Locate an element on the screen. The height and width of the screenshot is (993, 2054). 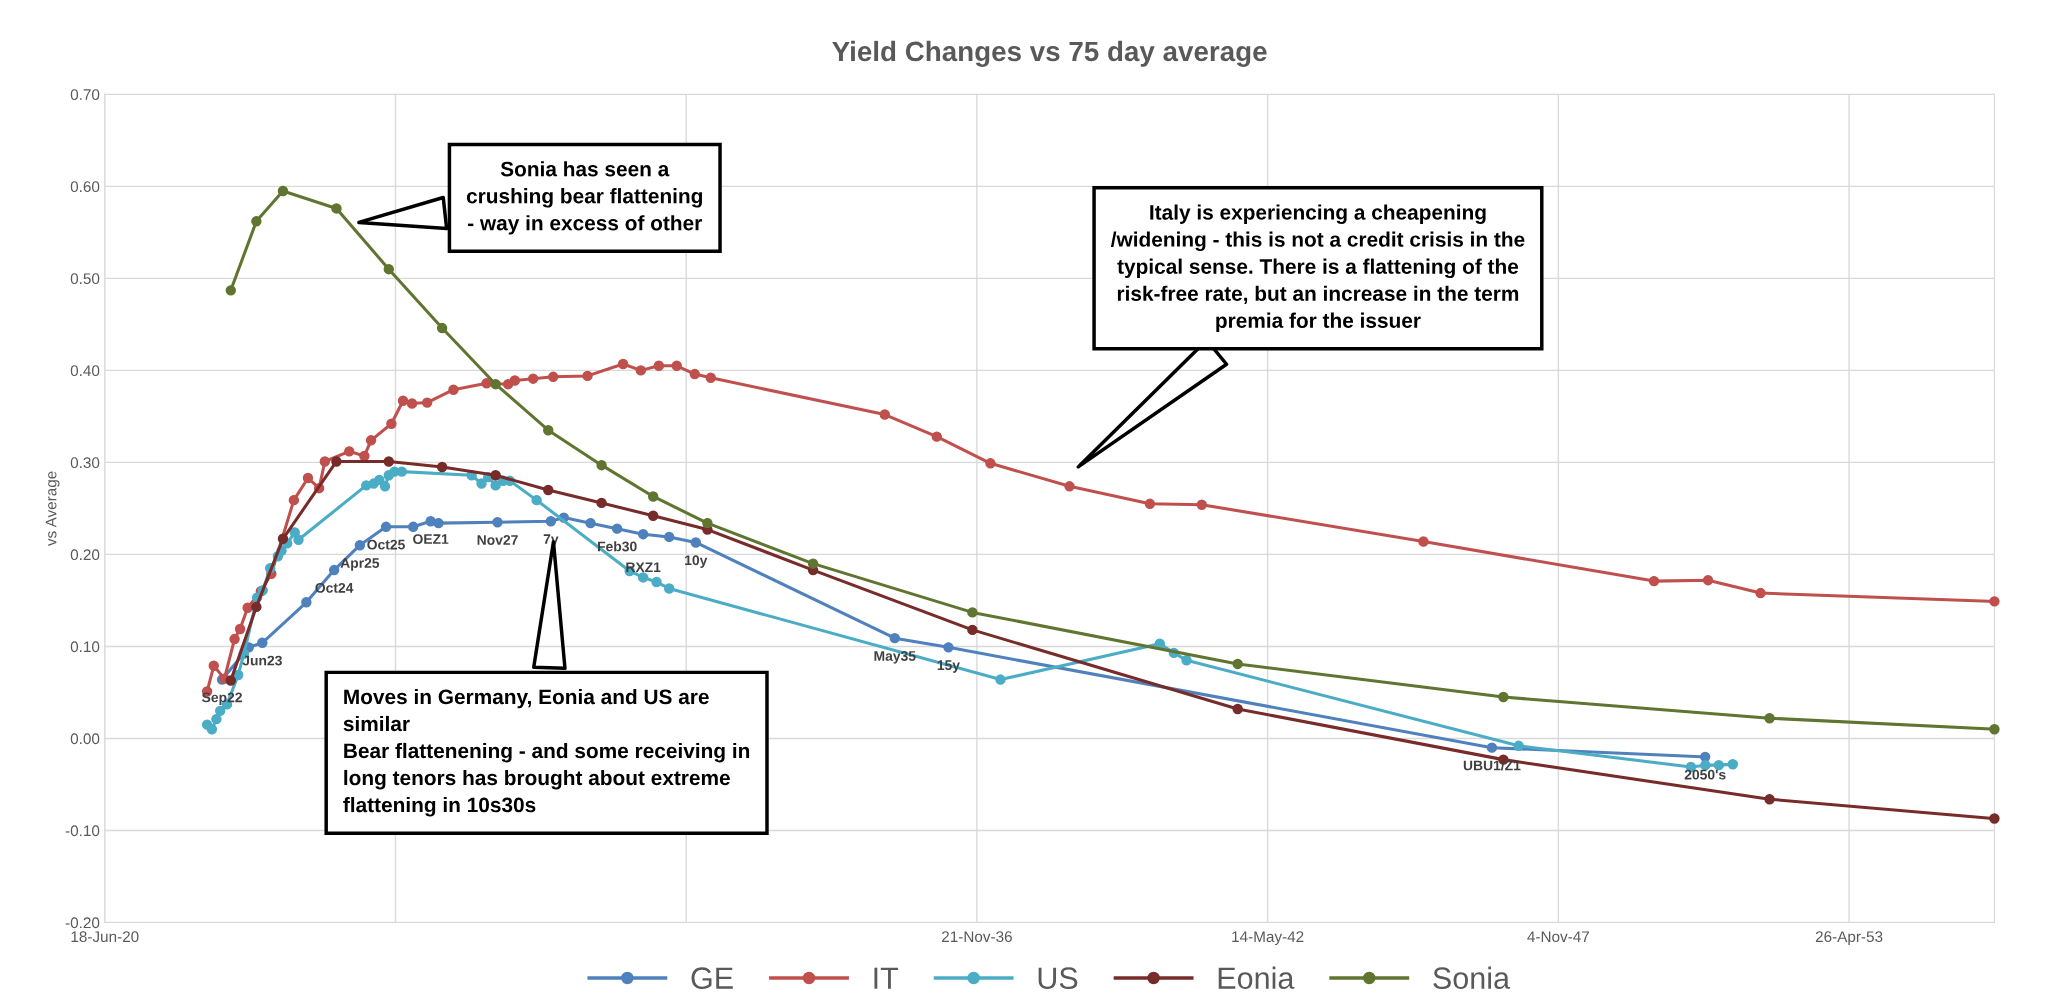
legend-label: IT is located at coordinates (886, 978).